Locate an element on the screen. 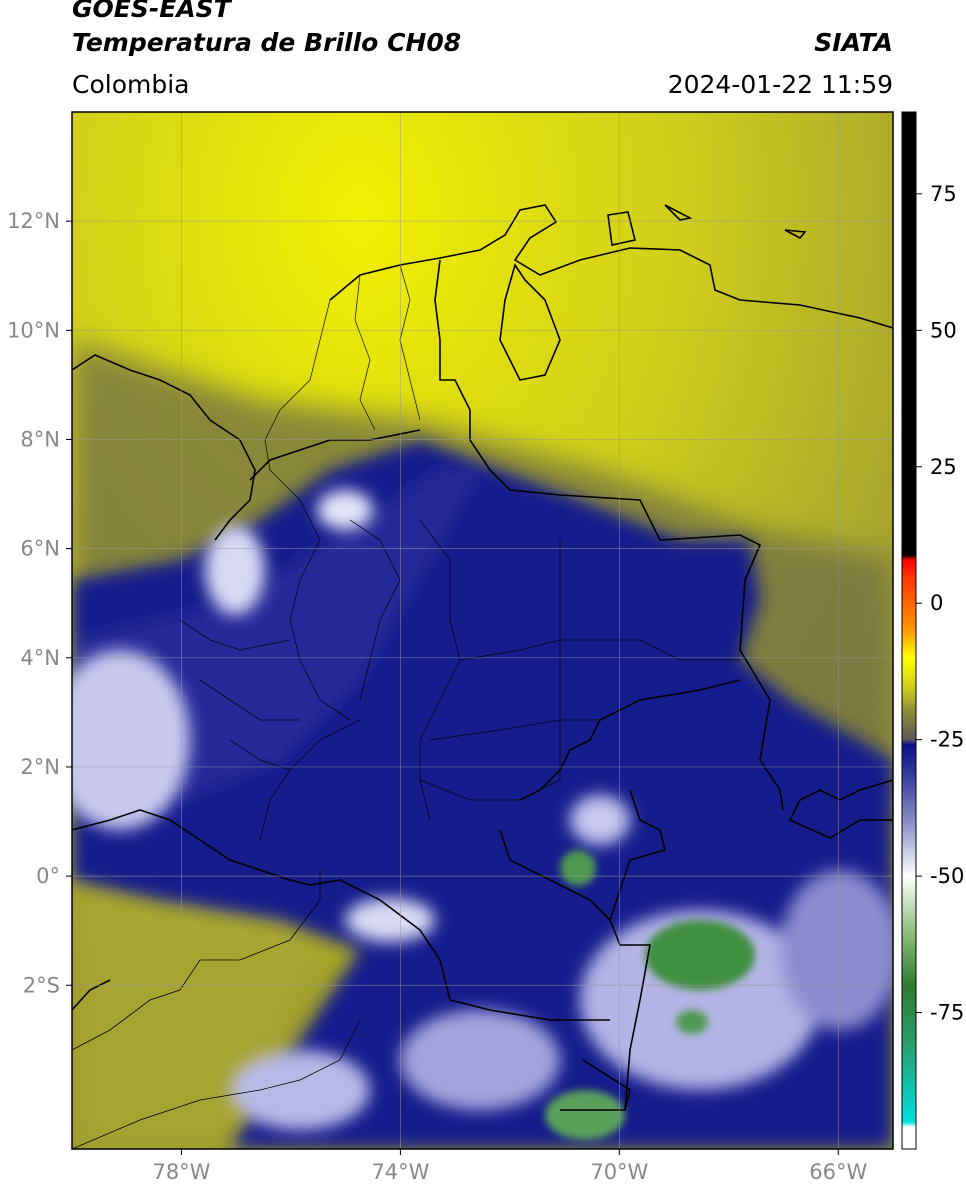 Image resolution: width=966 pixels, height=1190 pixels. lon-tick-label: 78°W is located at coordinates (181, 1172).